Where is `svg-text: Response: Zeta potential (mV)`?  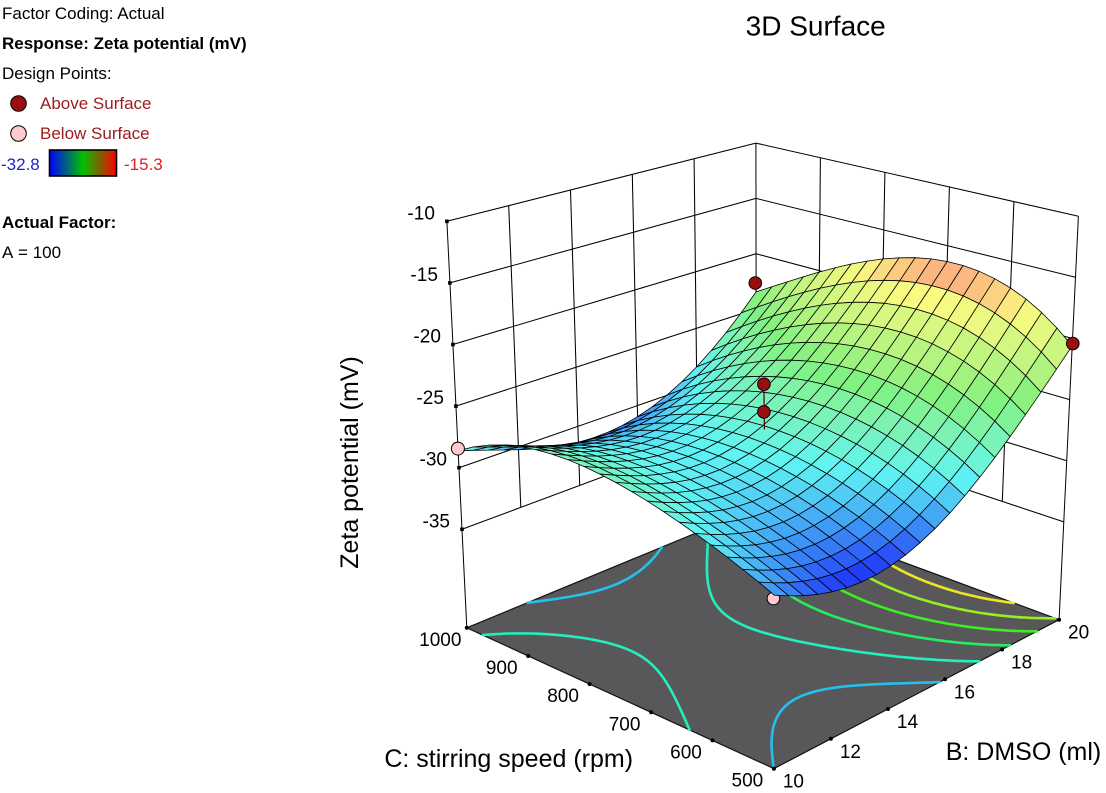
svg-text: Response: Zeta potential (mV) is located at coordinates (124, 43).